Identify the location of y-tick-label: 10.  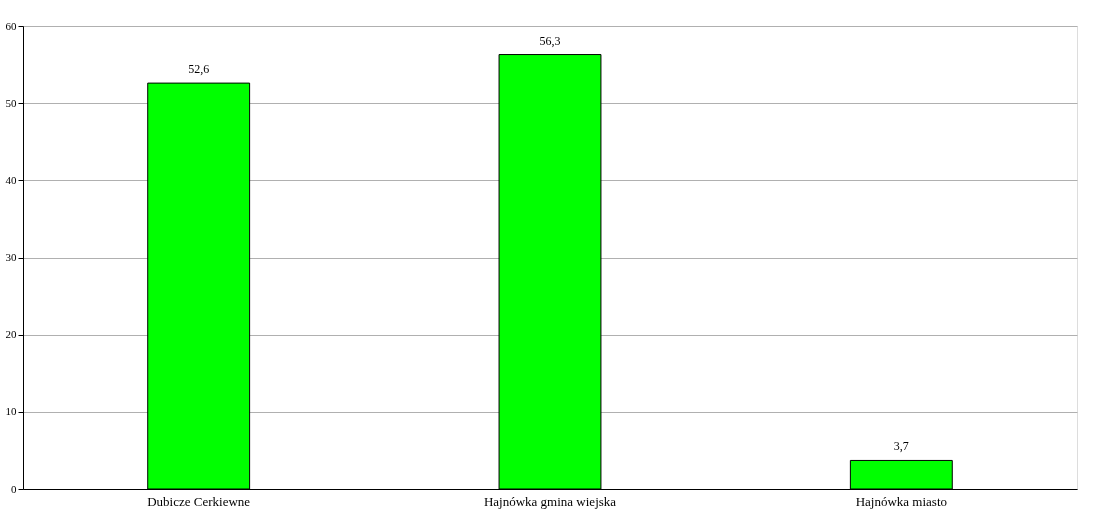
(11, 411).